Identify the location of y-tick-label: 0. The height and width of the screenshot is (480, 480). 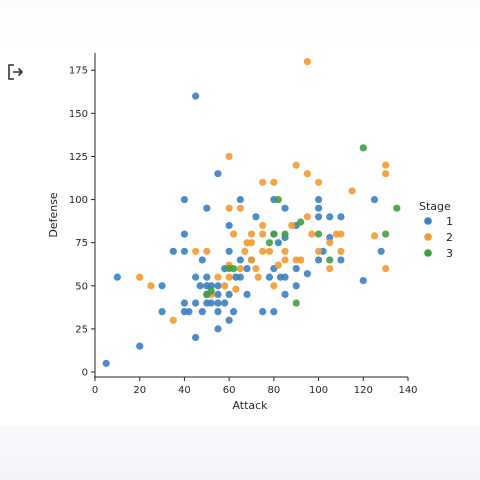
(85, 373).